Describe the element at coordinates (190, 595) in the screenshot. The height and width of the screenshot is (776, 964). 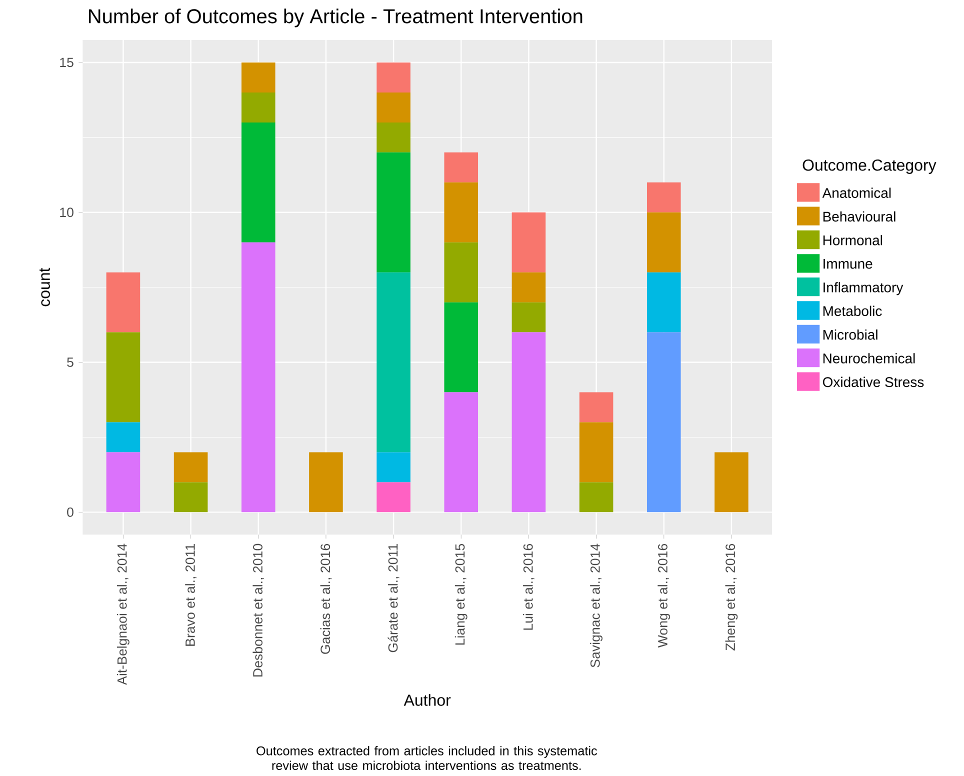
I see `x-tick-label: Bravo et al., 2011` at that location.